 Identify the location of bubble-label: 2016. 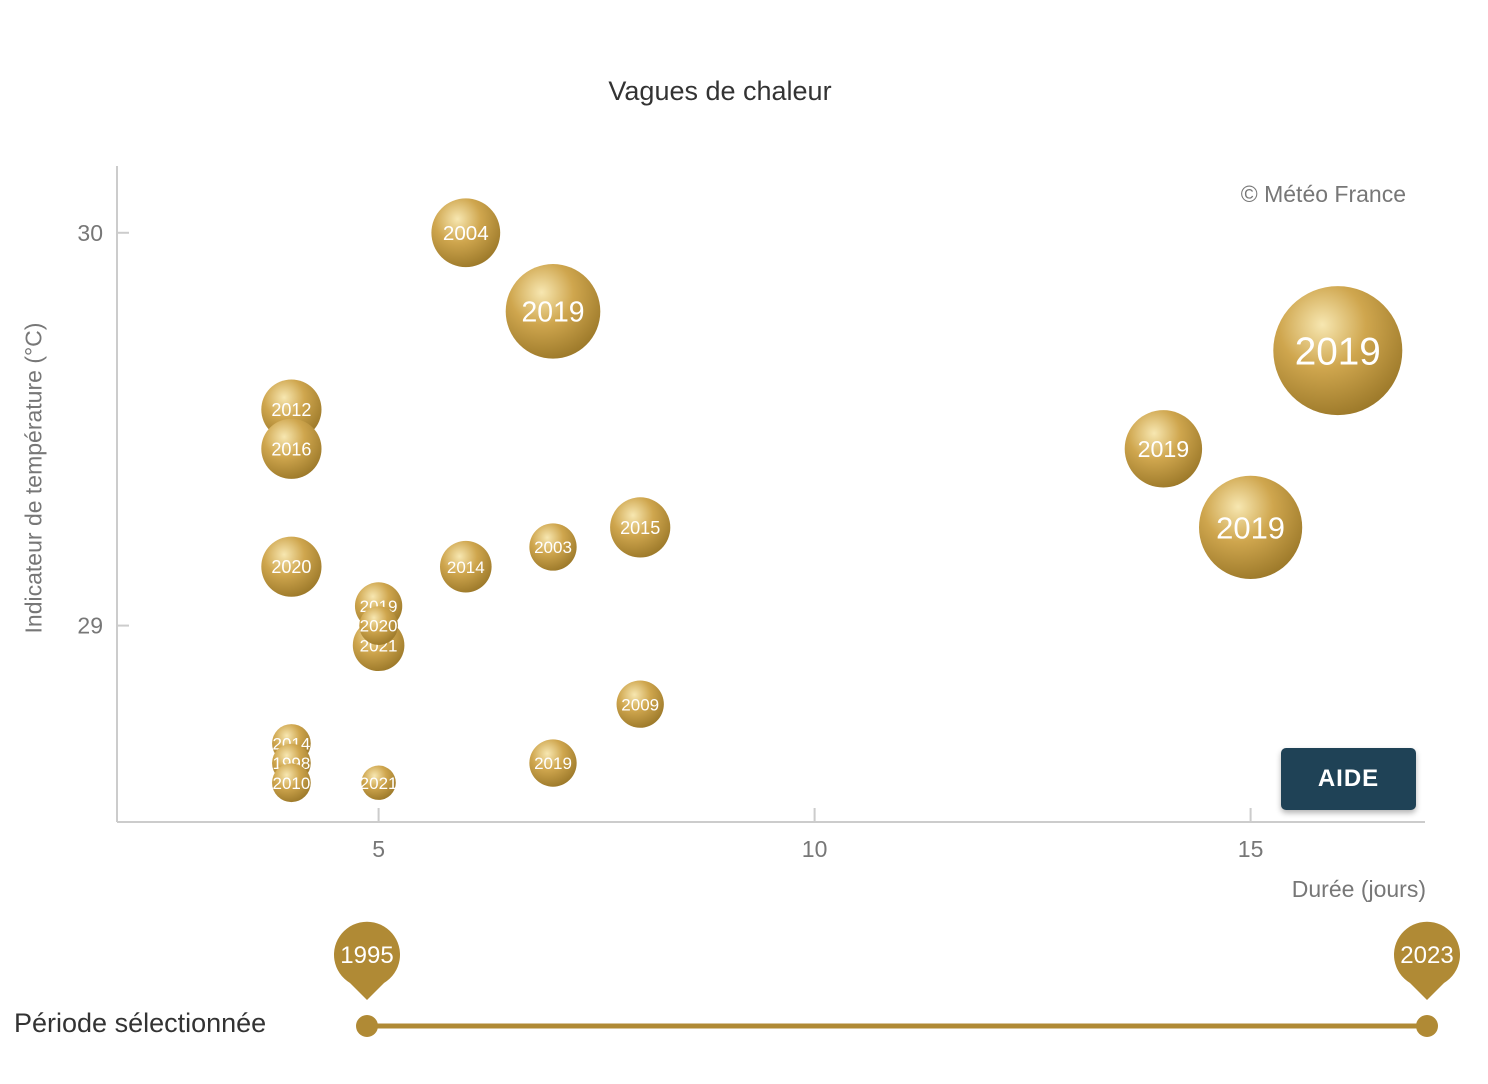
(291, 449).